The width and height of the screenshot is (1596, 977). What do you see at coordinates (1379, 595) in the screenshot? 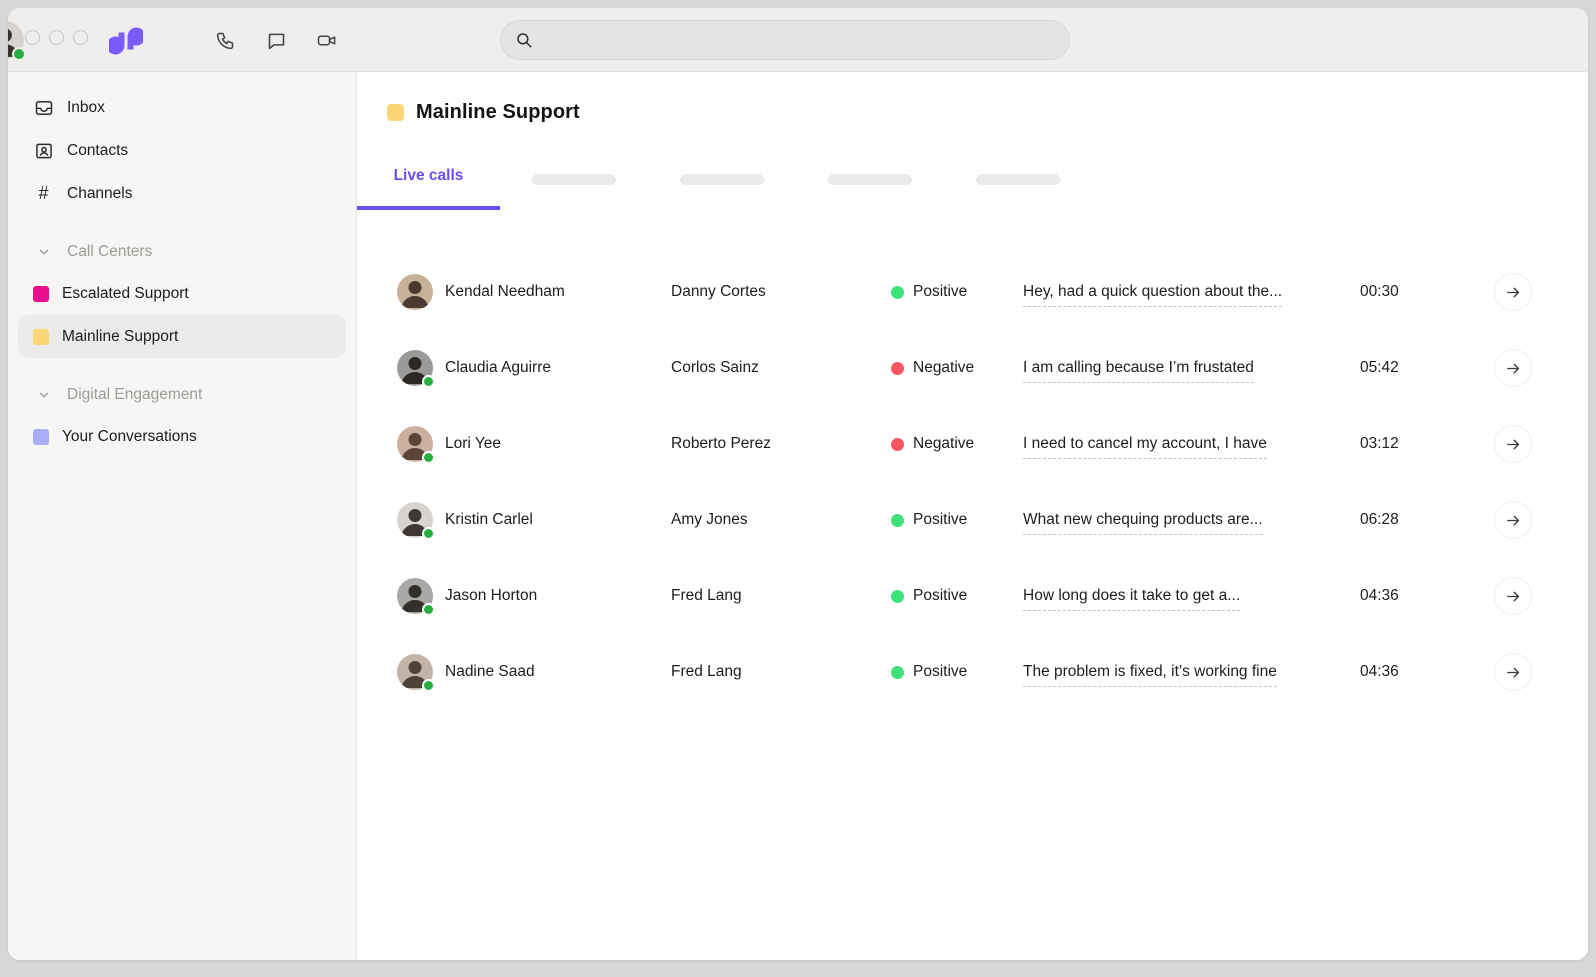
I see `call-duration: 04:36` at bounding box center [1379, 595].